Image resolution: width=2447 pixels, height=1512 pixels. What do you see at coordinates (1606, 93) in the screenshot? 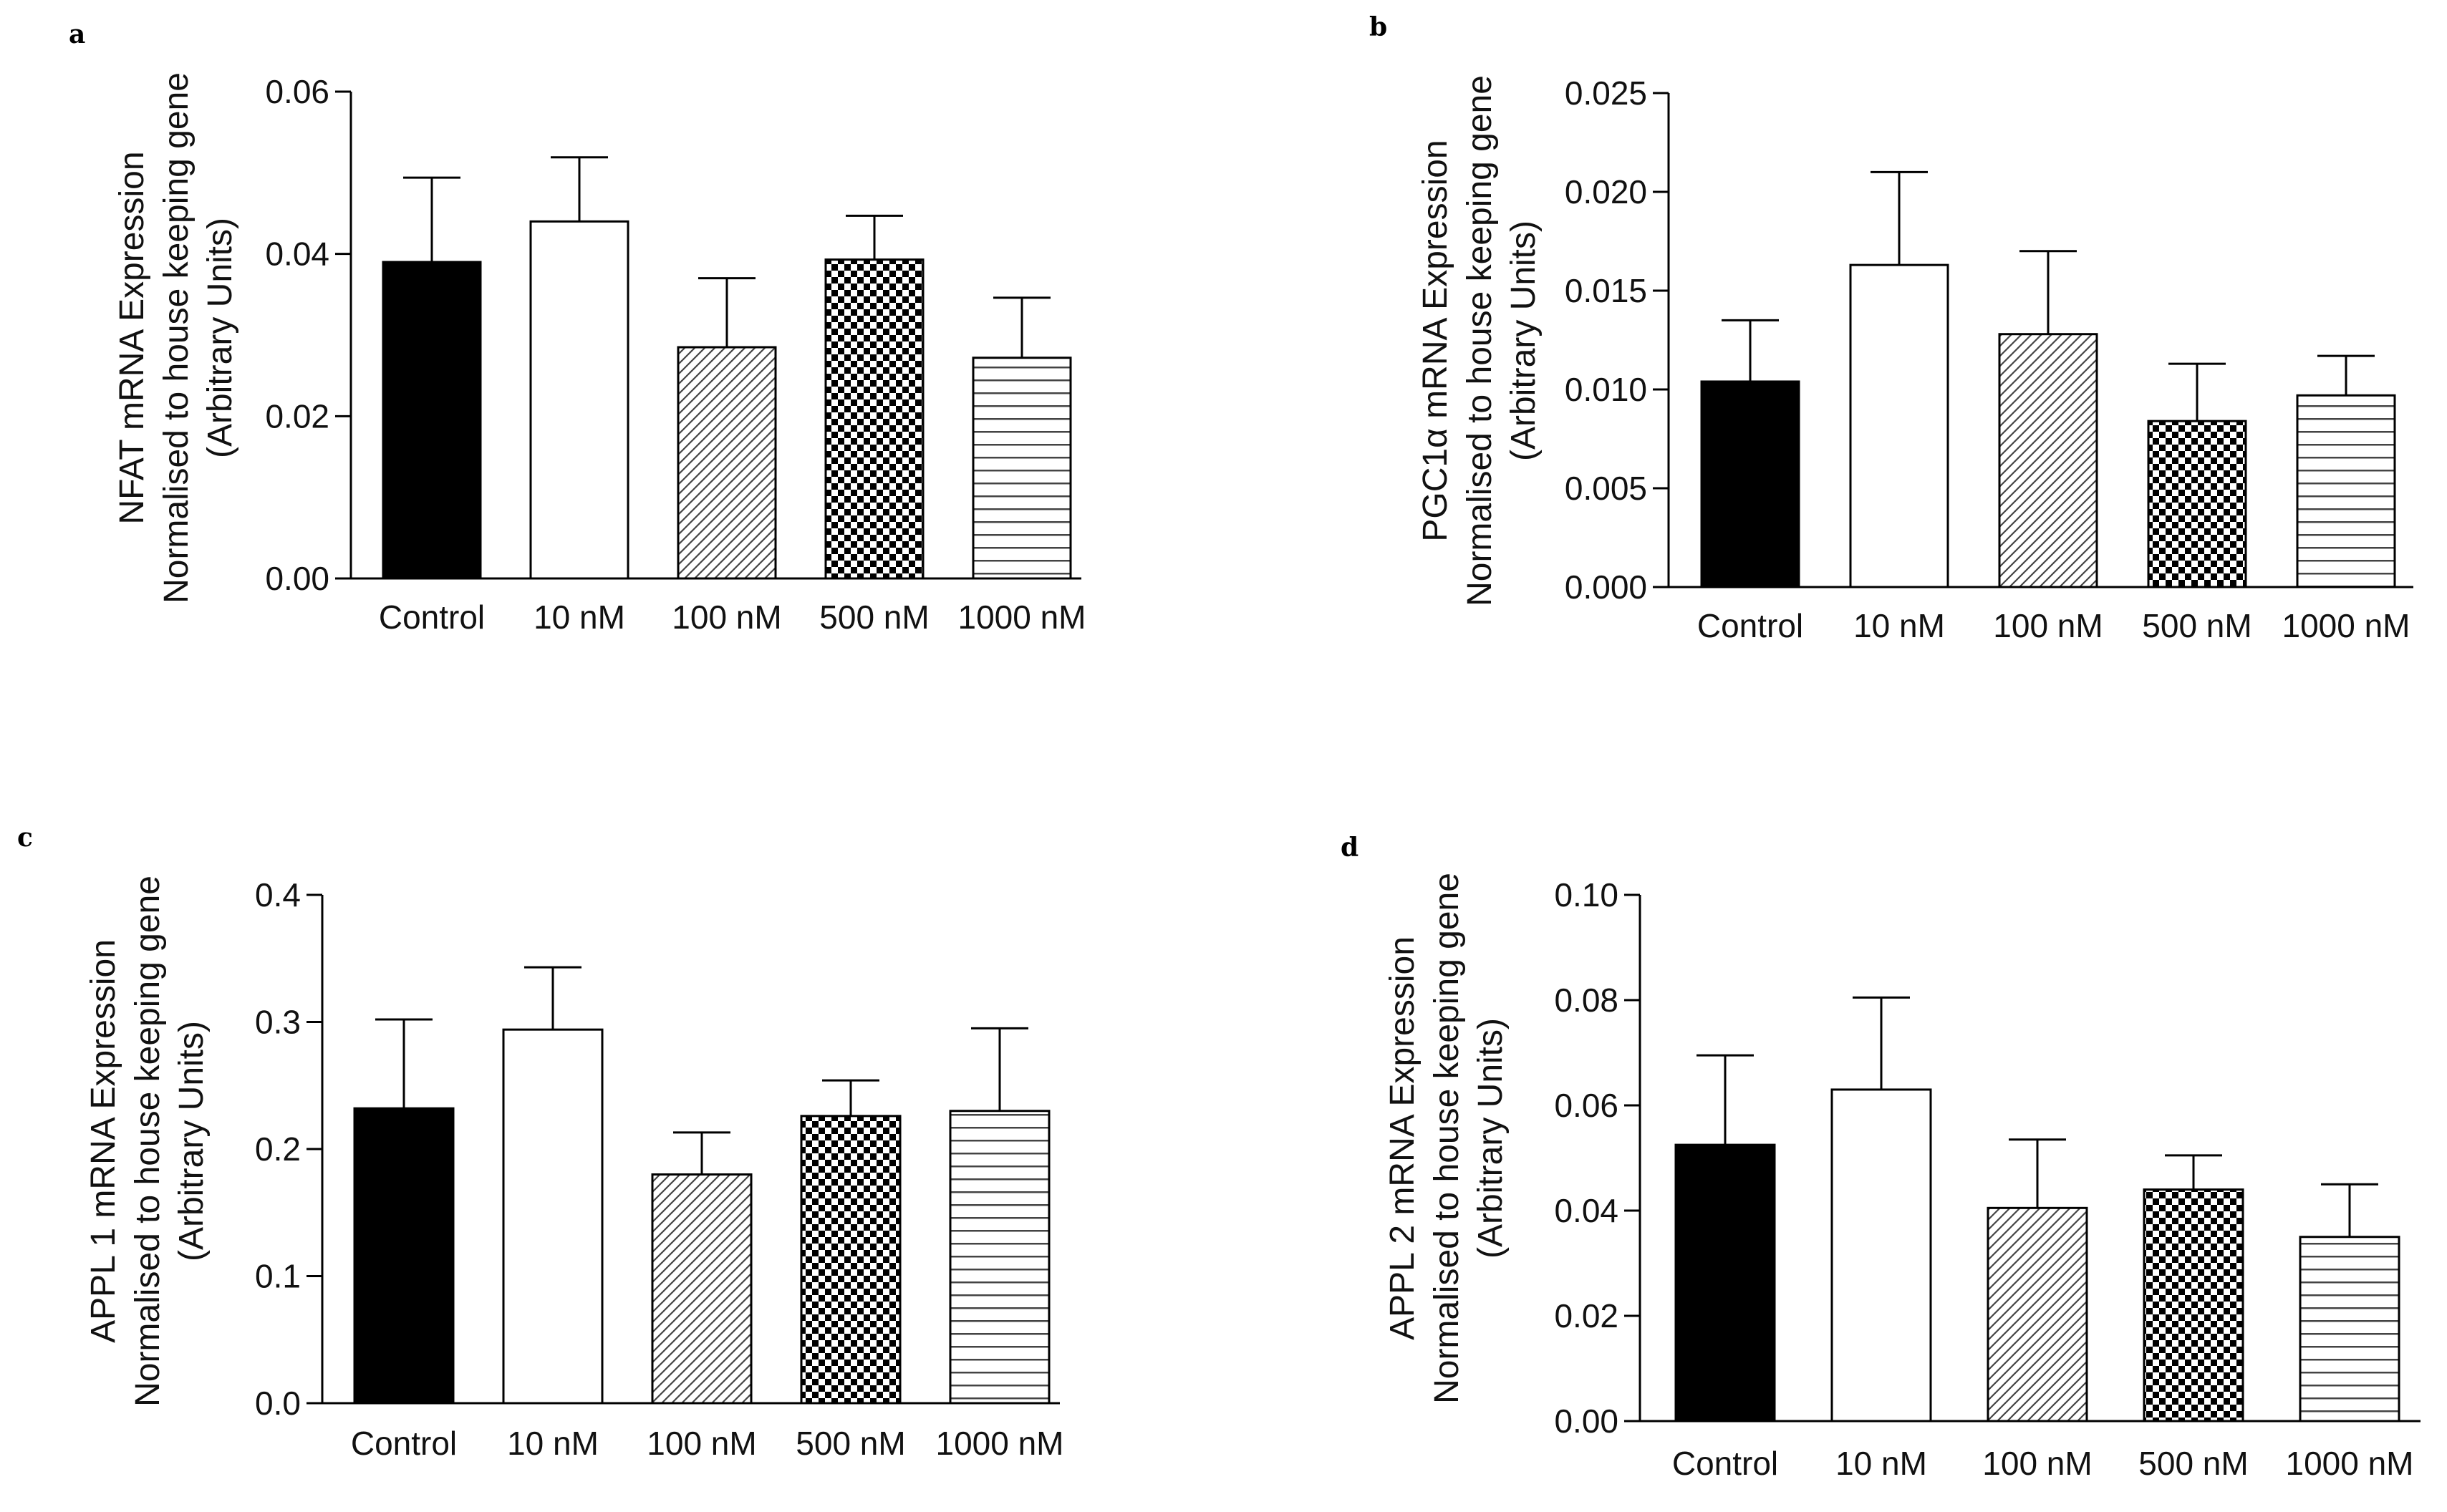
I see `y-tick-label-b-5: 0.025` at bounding box center [1606, 93].